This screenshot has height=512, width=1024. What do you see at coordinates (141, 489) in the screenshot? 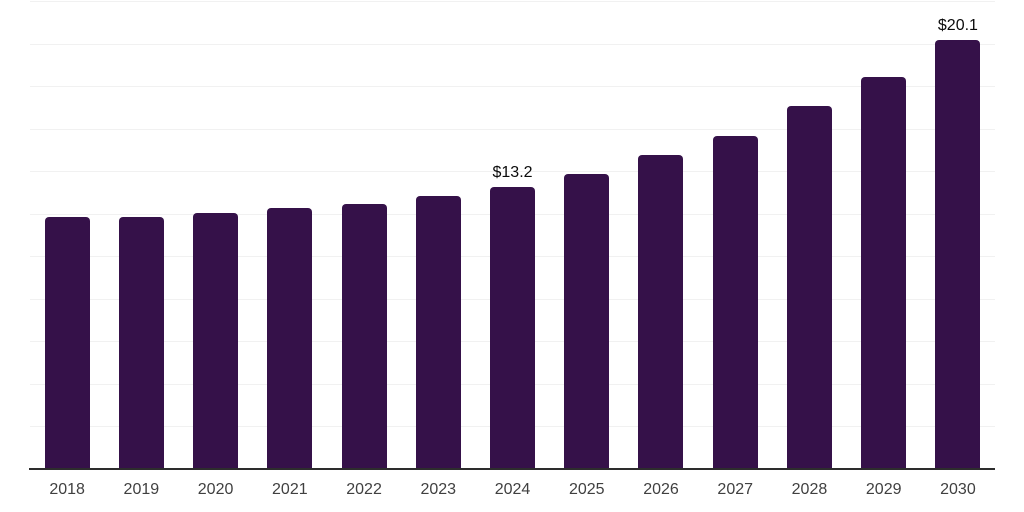
I see `x-tick-label-2019: 2019` at bounding box center [141, 489].